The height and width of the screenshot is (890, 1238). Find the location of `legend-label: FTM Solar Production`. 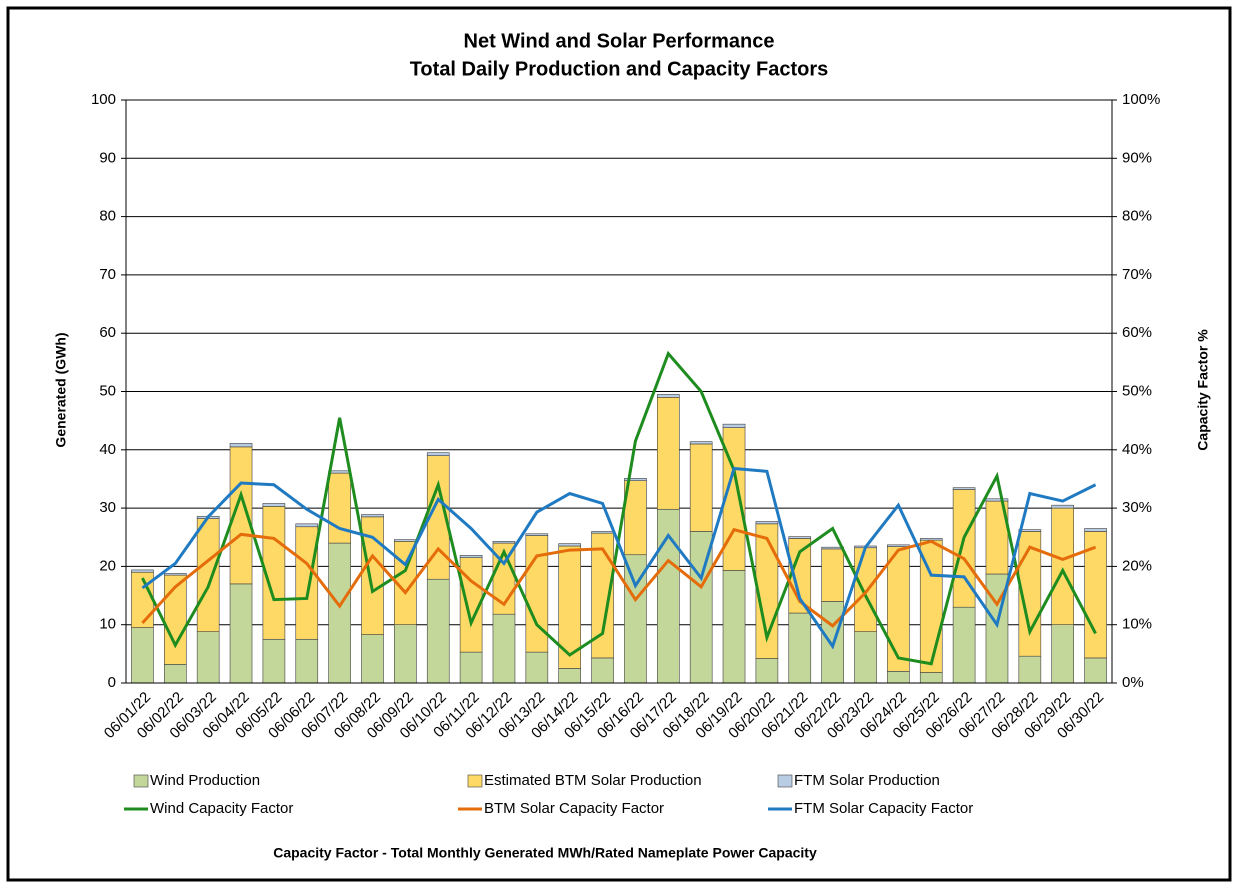

legend-label: FTM Solar Production is located at coordinates (867, 780).